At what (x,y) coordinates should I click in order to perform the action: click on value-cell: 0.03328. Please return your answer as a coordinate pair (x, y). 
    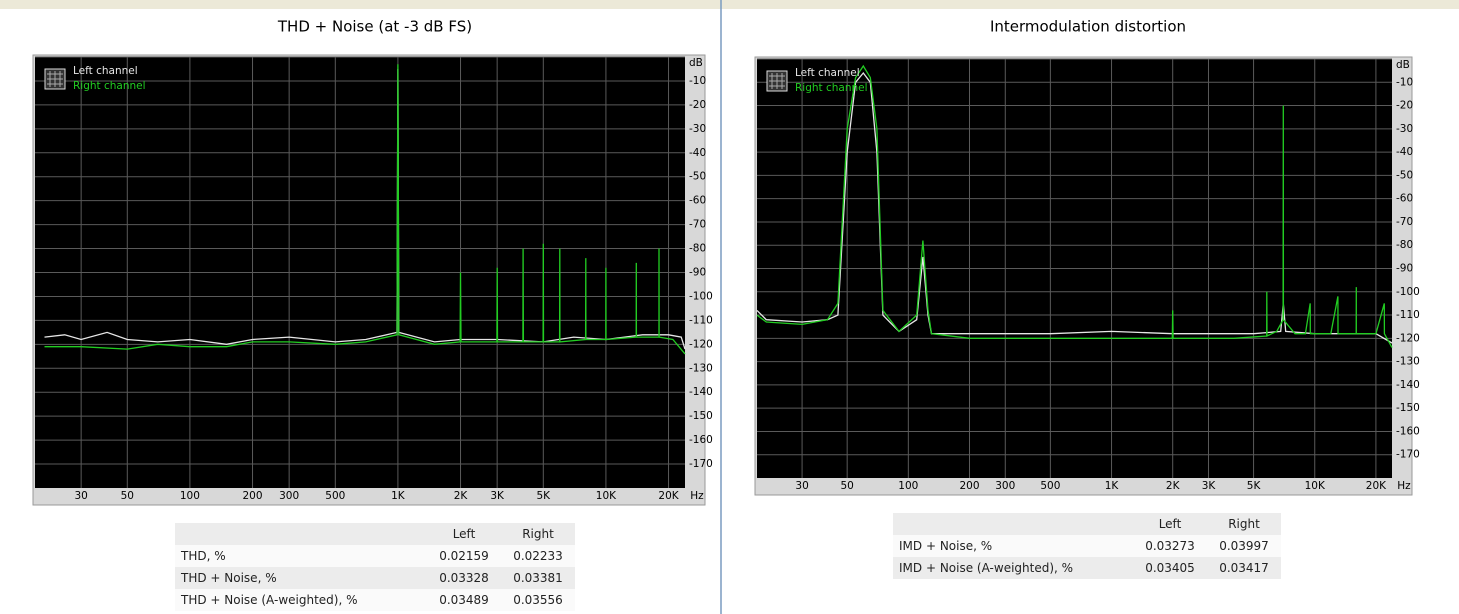
    Looking at the image, I should click on (464, 578).